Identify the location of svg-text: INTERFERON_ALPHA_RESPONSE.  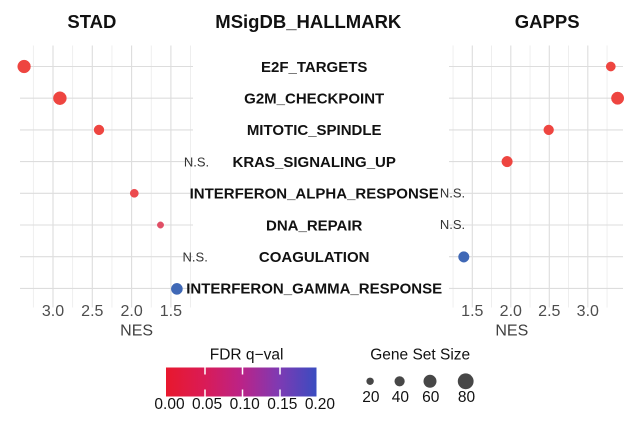
(314, 194).